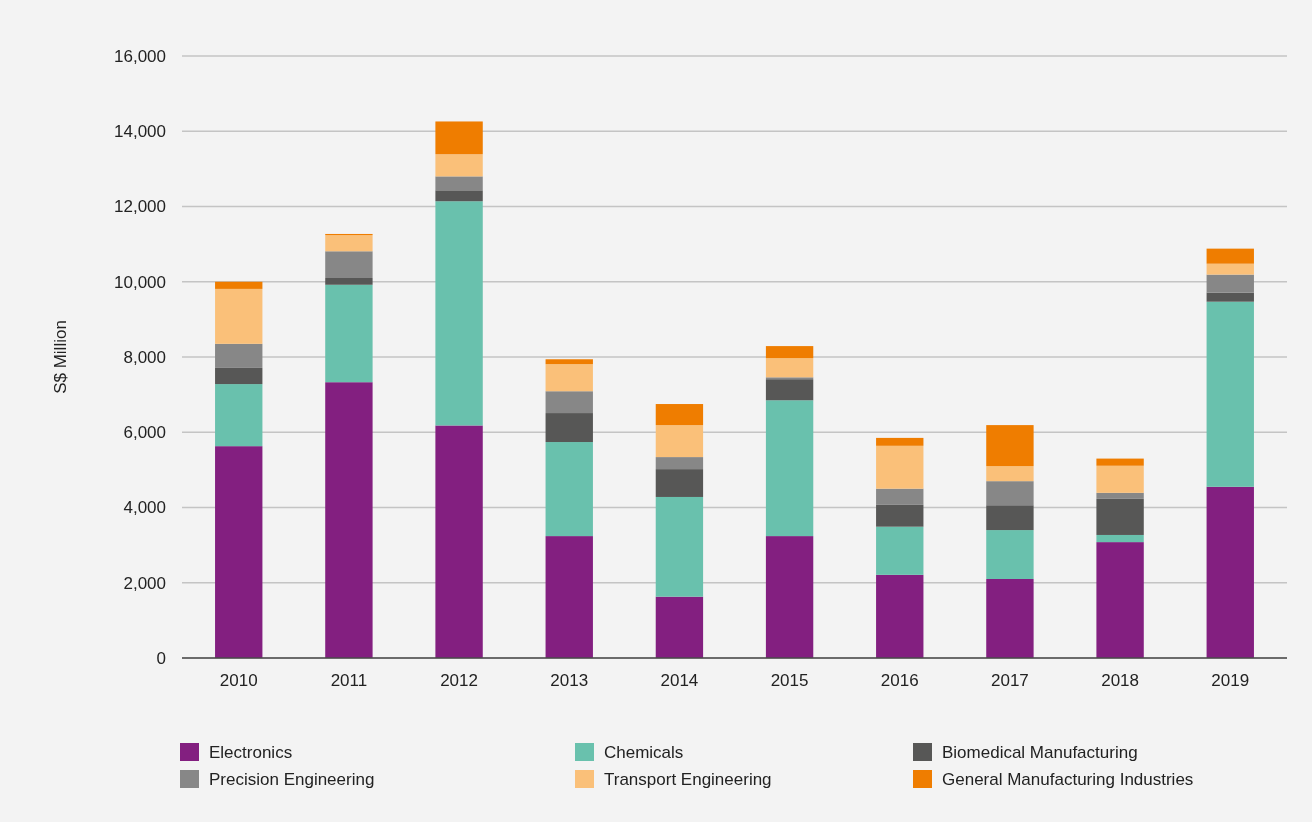 This screenshot has height=822, width=1312. I want to click on legend-label: Transport Engineering, so click(688, 779).